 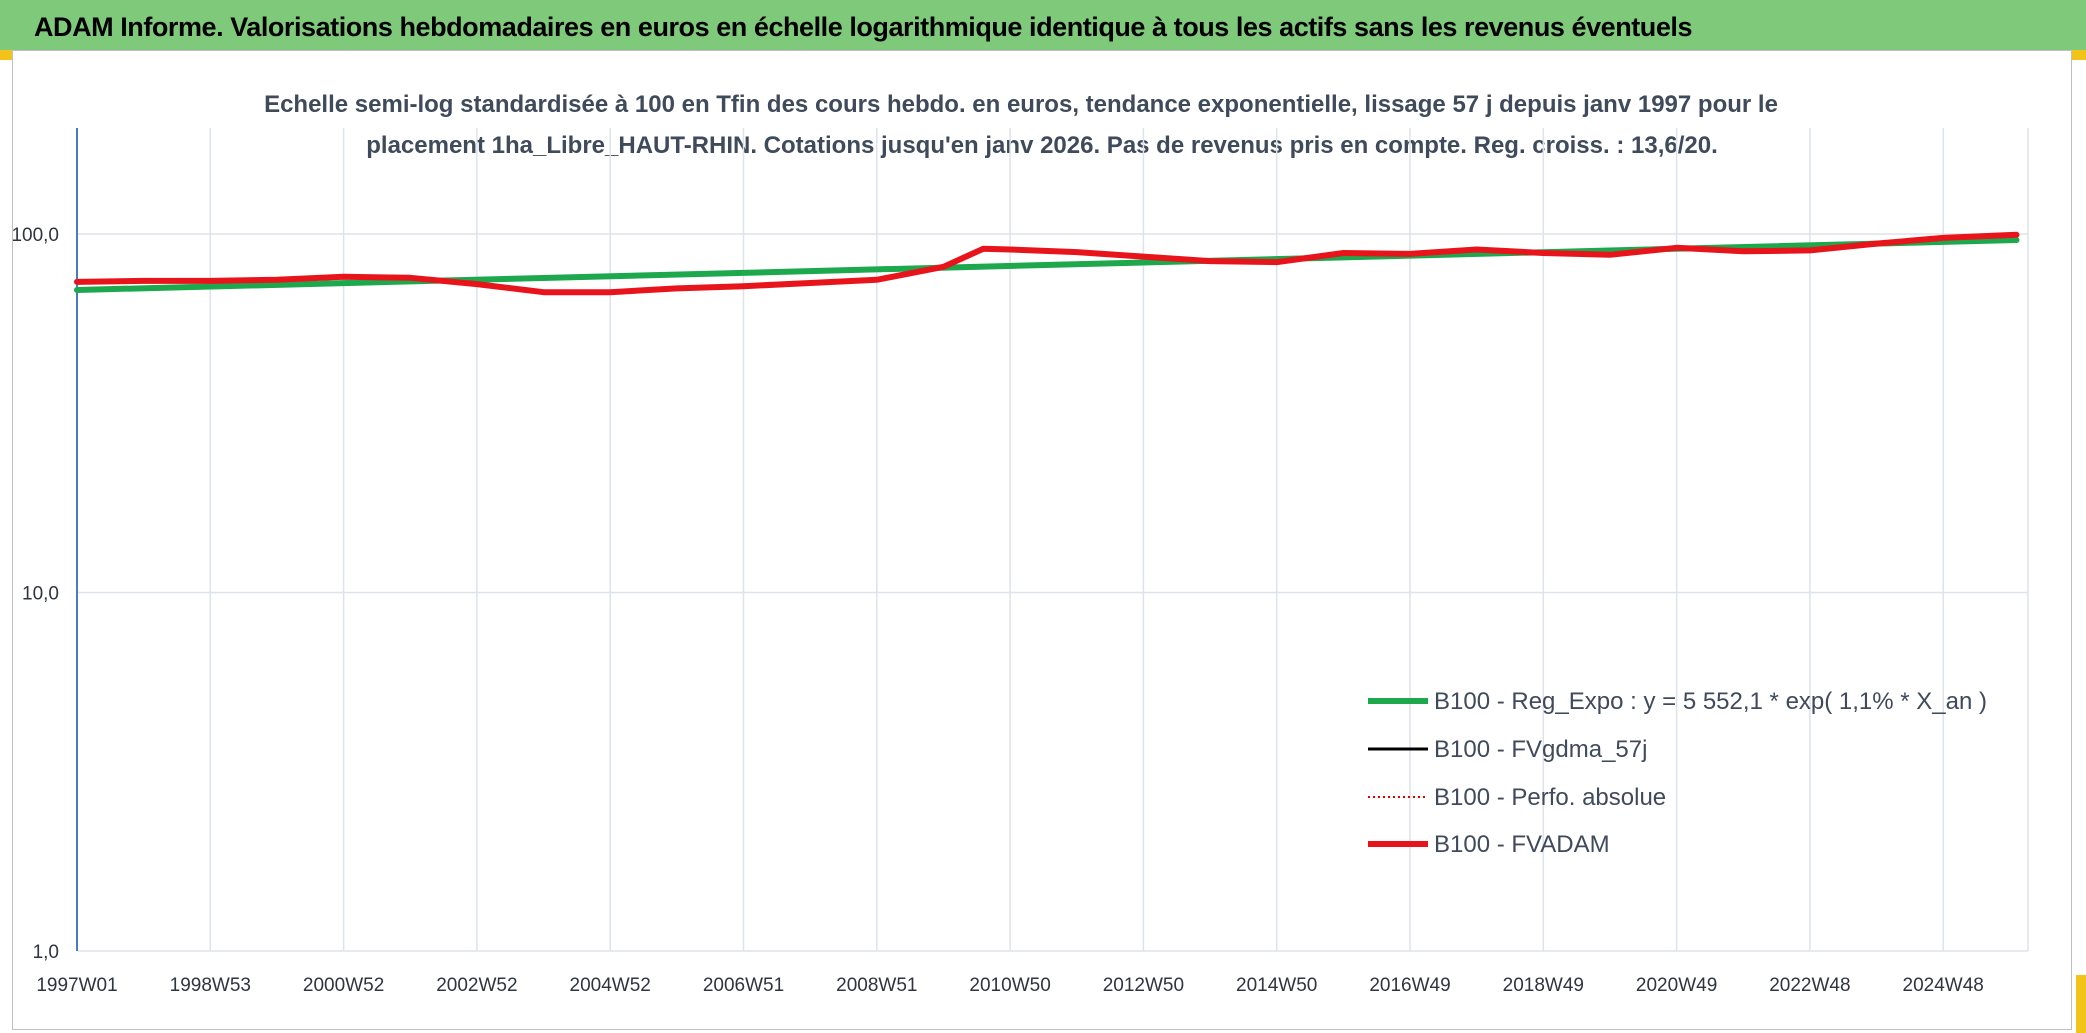 I want to click on x-tick-label: 2016W49, so click(x=1409, y=985).